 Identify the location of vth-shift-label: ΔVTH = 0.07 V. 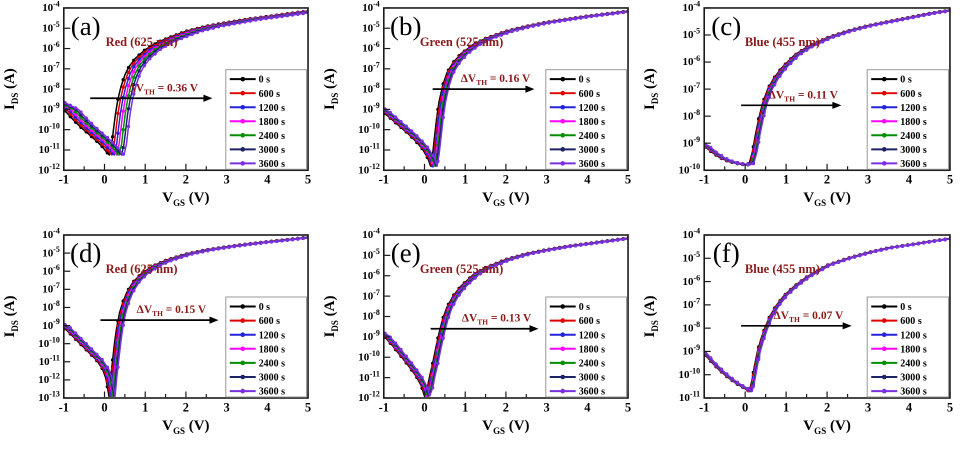
(808, 317).